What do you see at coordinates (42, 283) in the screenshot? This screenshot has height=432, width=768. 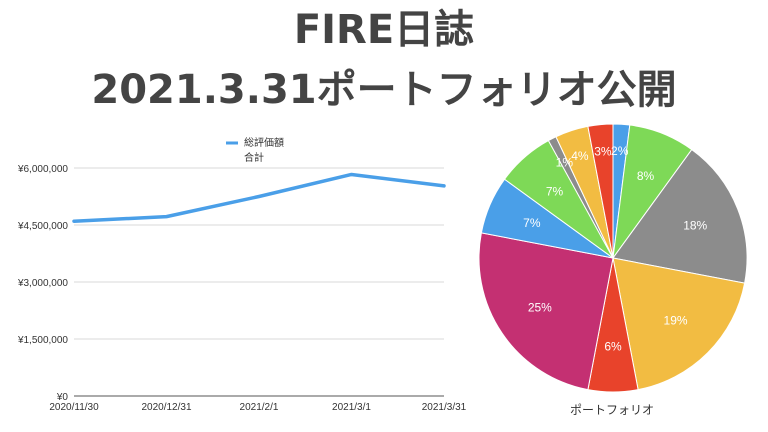 I see `y-tick-label: ¥3,000,000` at bounding box center [42, 283].